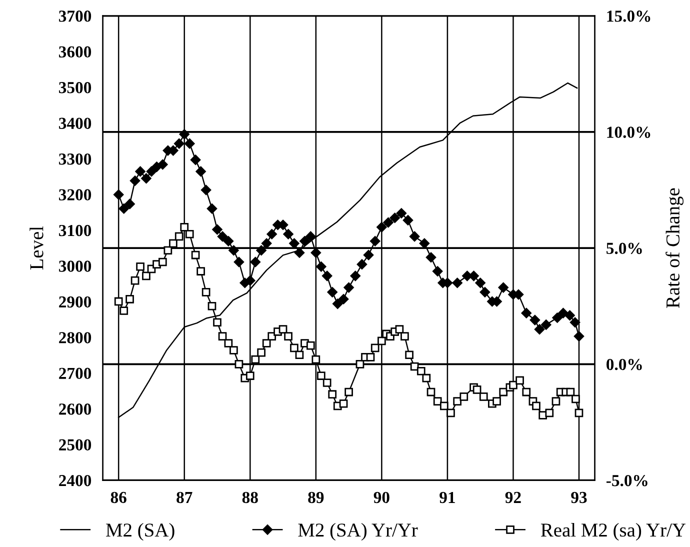 The image size is (690, 547). Describe the element at coordinates (75, 409) in the screenshot. I see `y-tick-label: 2600` at that location.